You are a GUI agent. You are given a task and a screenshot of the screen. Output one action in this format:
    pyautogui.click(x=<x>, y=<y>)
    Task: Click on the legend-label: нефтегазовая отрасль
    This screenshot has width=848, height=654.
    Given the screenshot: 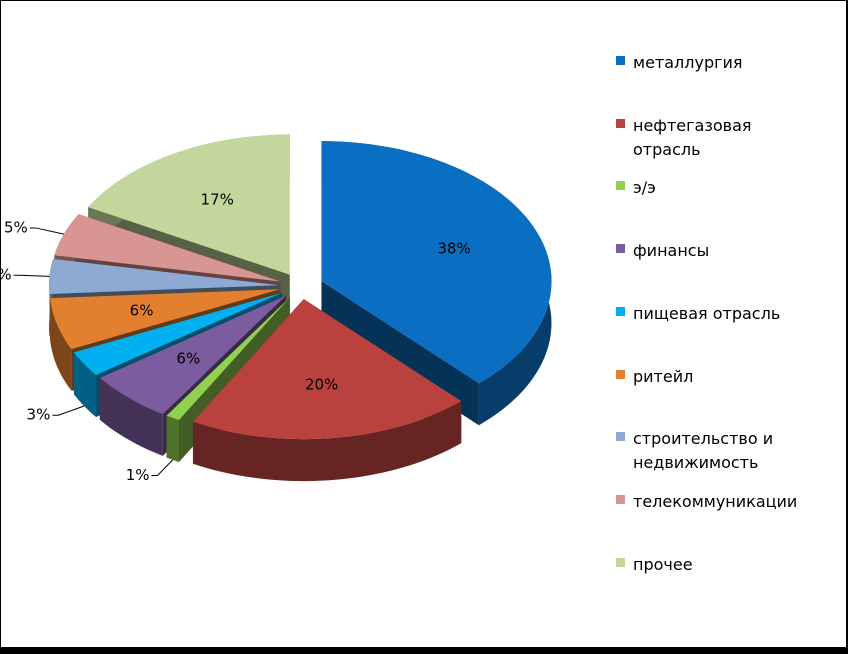 What is the action you would take?
    pyautogui.click(x=692, y=137)
    